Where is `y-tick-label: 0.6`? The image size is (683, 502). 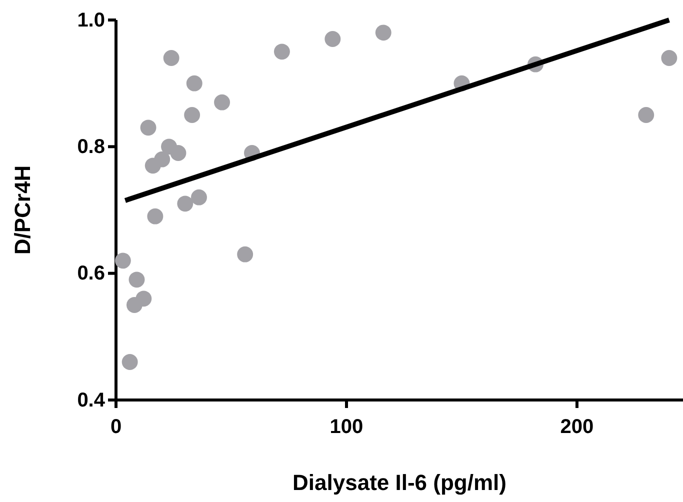
y-tick-label: 0.6 is located at coordinates (91, 273).